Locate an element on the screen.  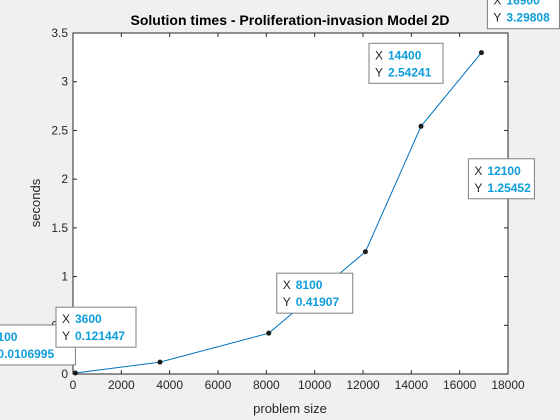
x-axis-label: problem size is located at coordinates (290, 408).